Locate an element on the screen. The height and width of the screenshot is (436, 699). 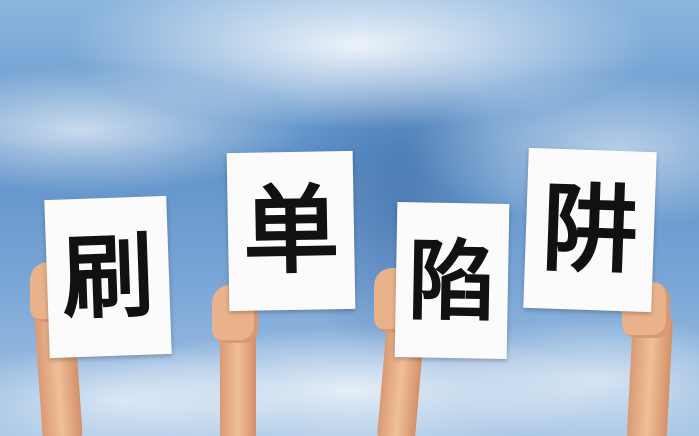
sign-3: 陷 is located at coordinates (452, 280).